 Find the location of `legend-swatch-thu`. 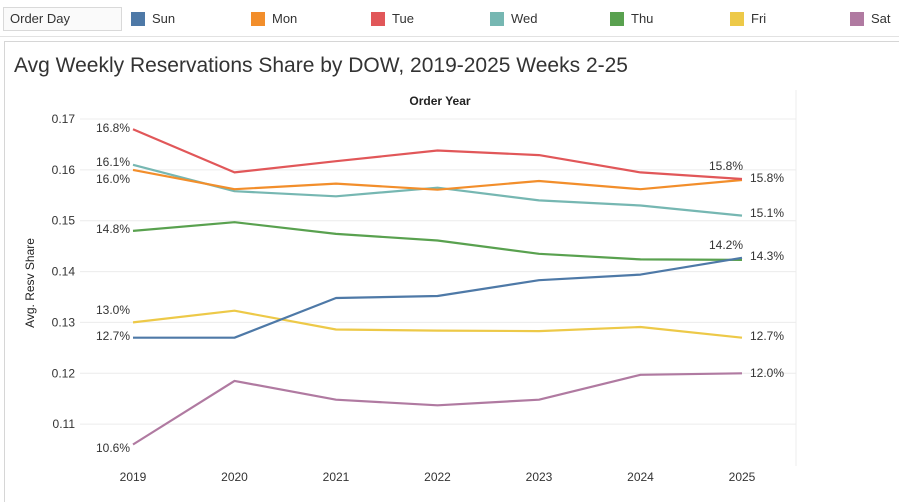

legend-swatch-thu is located at coordinates (617, 19).